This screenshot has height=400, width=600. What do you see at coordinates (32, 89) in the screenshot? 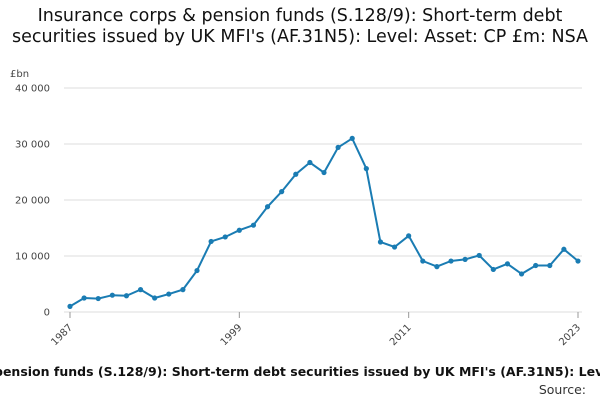
I see `y-tick-label: 40 000` at bounding box center [32, 89].